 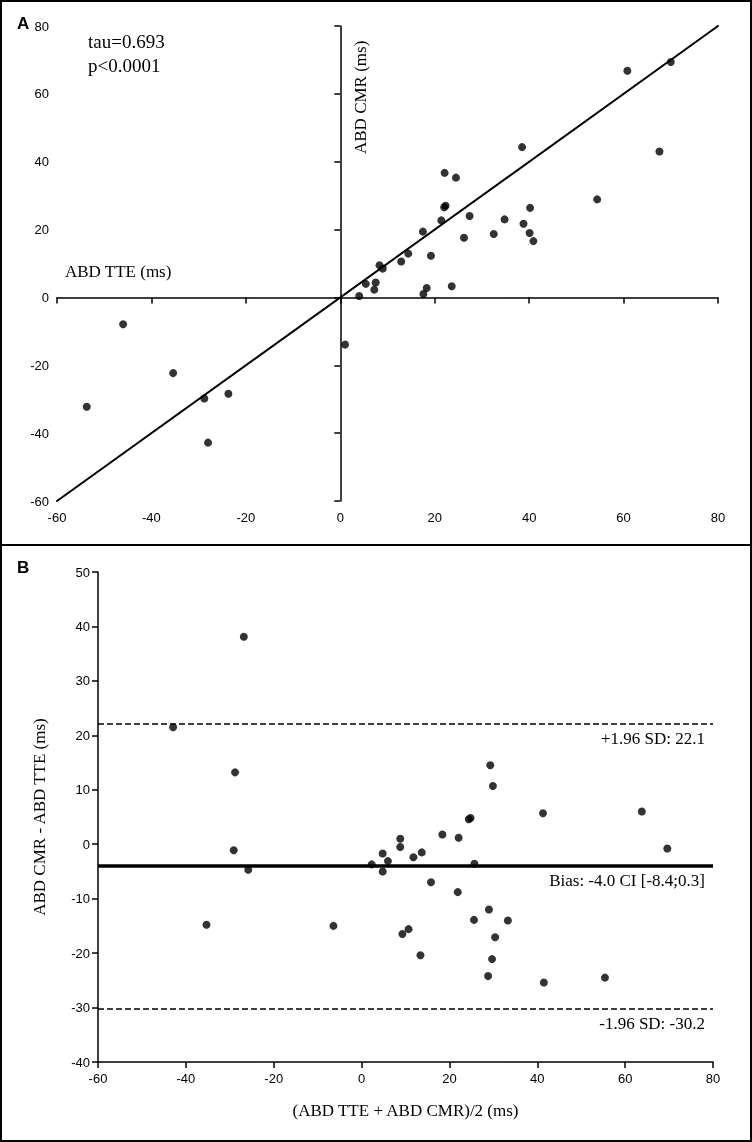 What do you see at coordinates (82, 790) in the screenshot?
I see `y-tick-label: 10` at bounding box center [82, 790].